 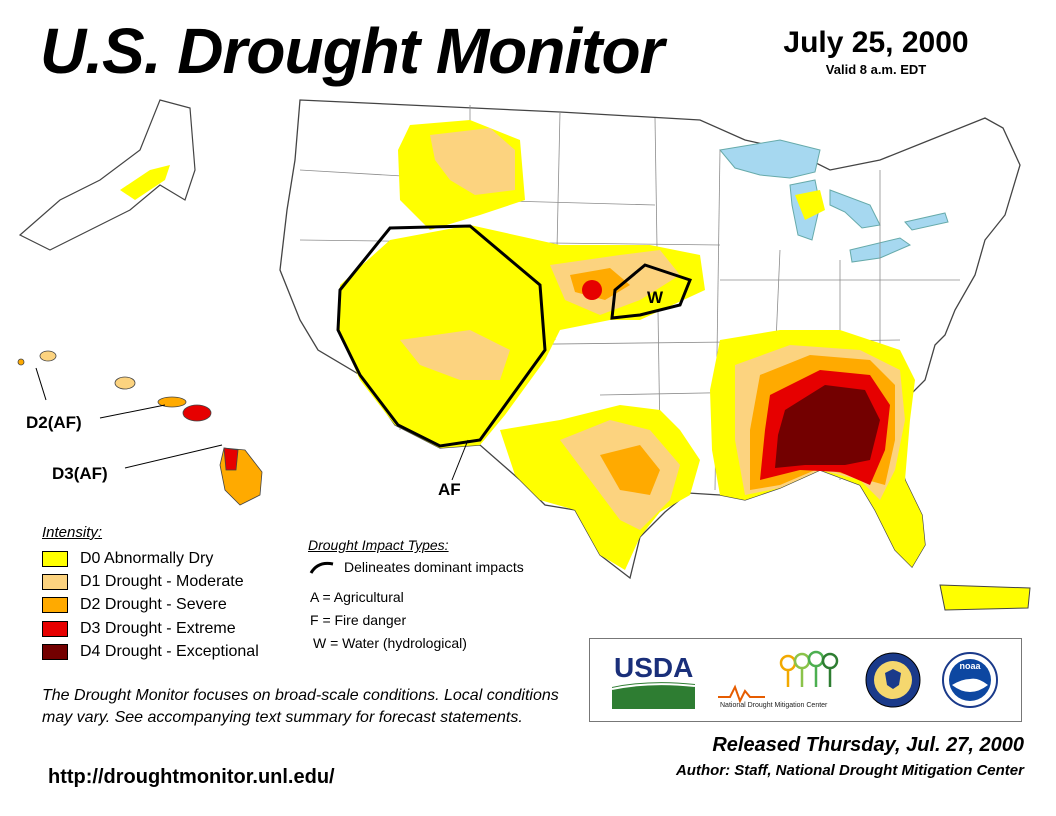 I want to click on legend-item-d4: D4 Drought - Exceptional, so click(x=150, y=652).